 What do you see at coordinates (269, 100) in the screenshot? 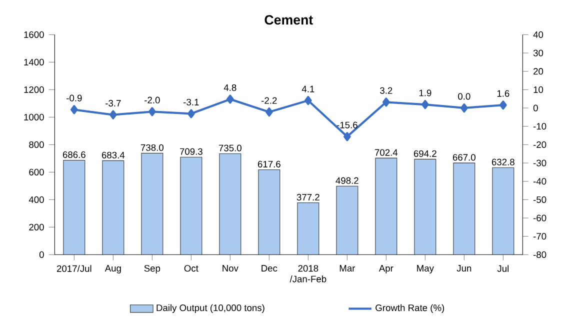
I see `data-label: -2.2` at bounding box center [269, 100].